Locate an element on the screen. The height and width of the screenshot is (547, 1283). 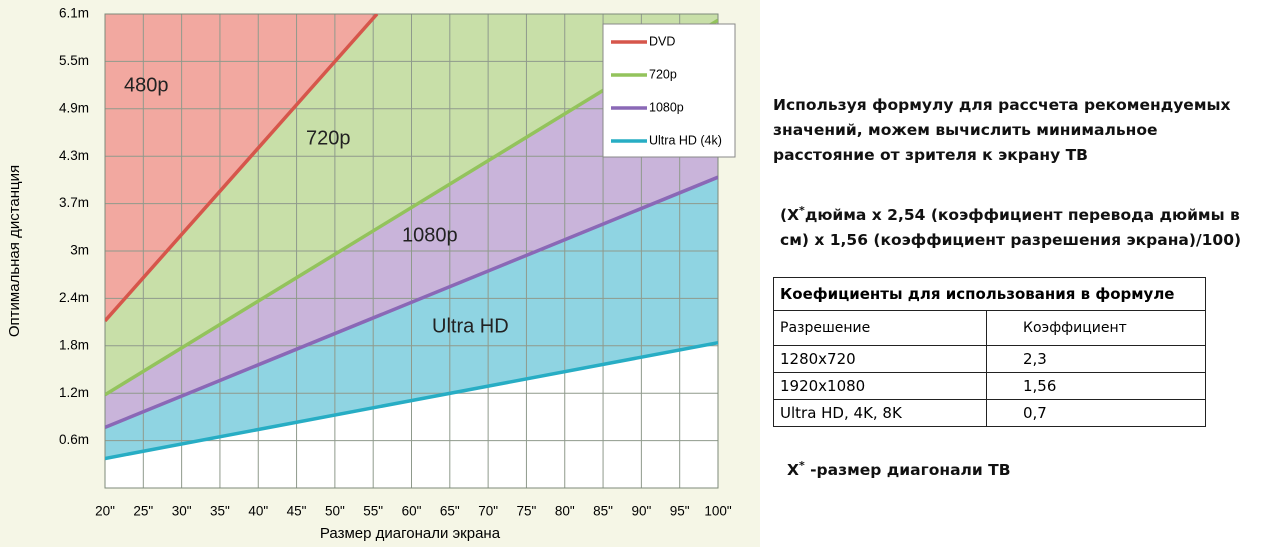
y-tick-label: 2.4m is located at coordinates (74, 297).